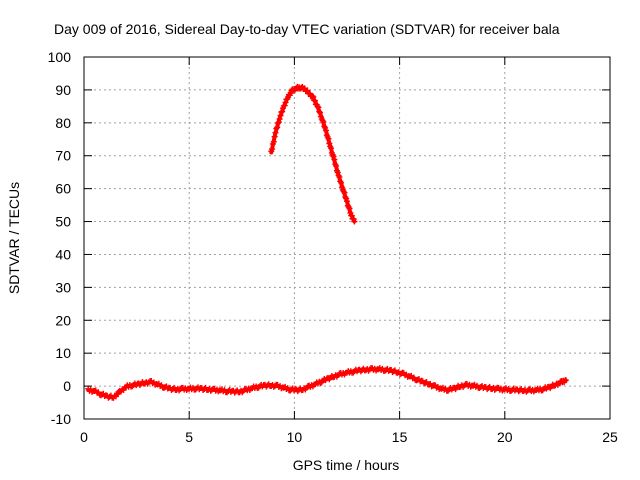  What do you see at coordinates (63, 123) in the screenshot?
I see `y-tick-label: 80` at bounding box center [63, 123].